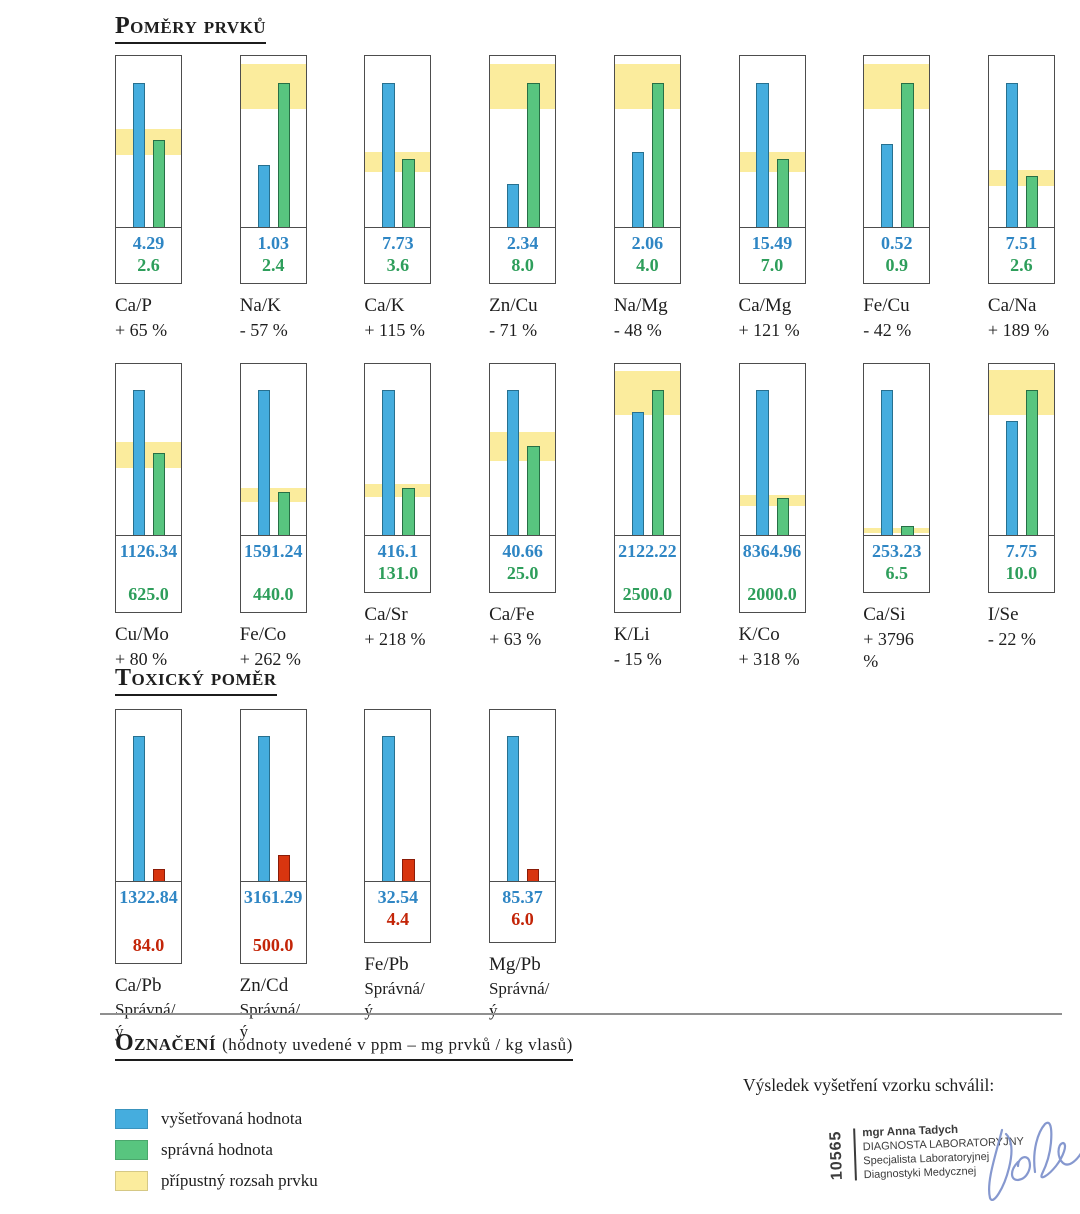  Describe the element at coordinates (765, 305) in the screenshot. I see `ratio-name-label: Ca/Mg` at that location.